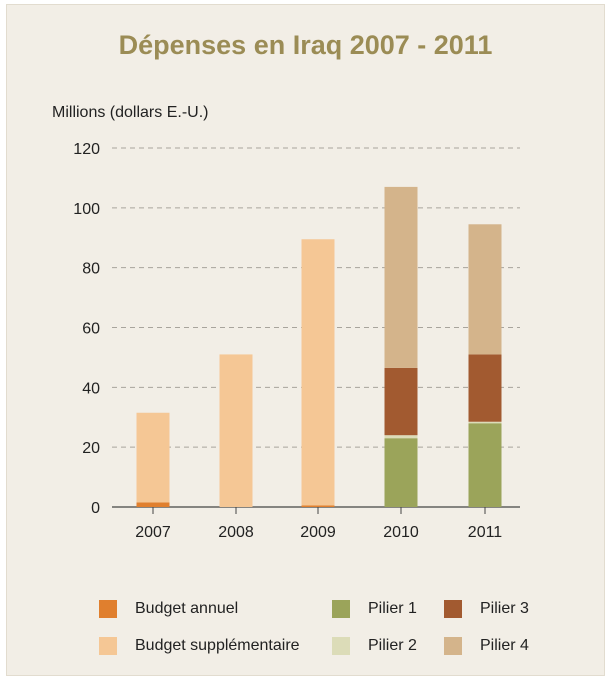 The height and width of the screenshot is (682, 611). Describe the element at coordinates (91, 388) in the screenshot. I see `y-tick-label: 40` at that location.